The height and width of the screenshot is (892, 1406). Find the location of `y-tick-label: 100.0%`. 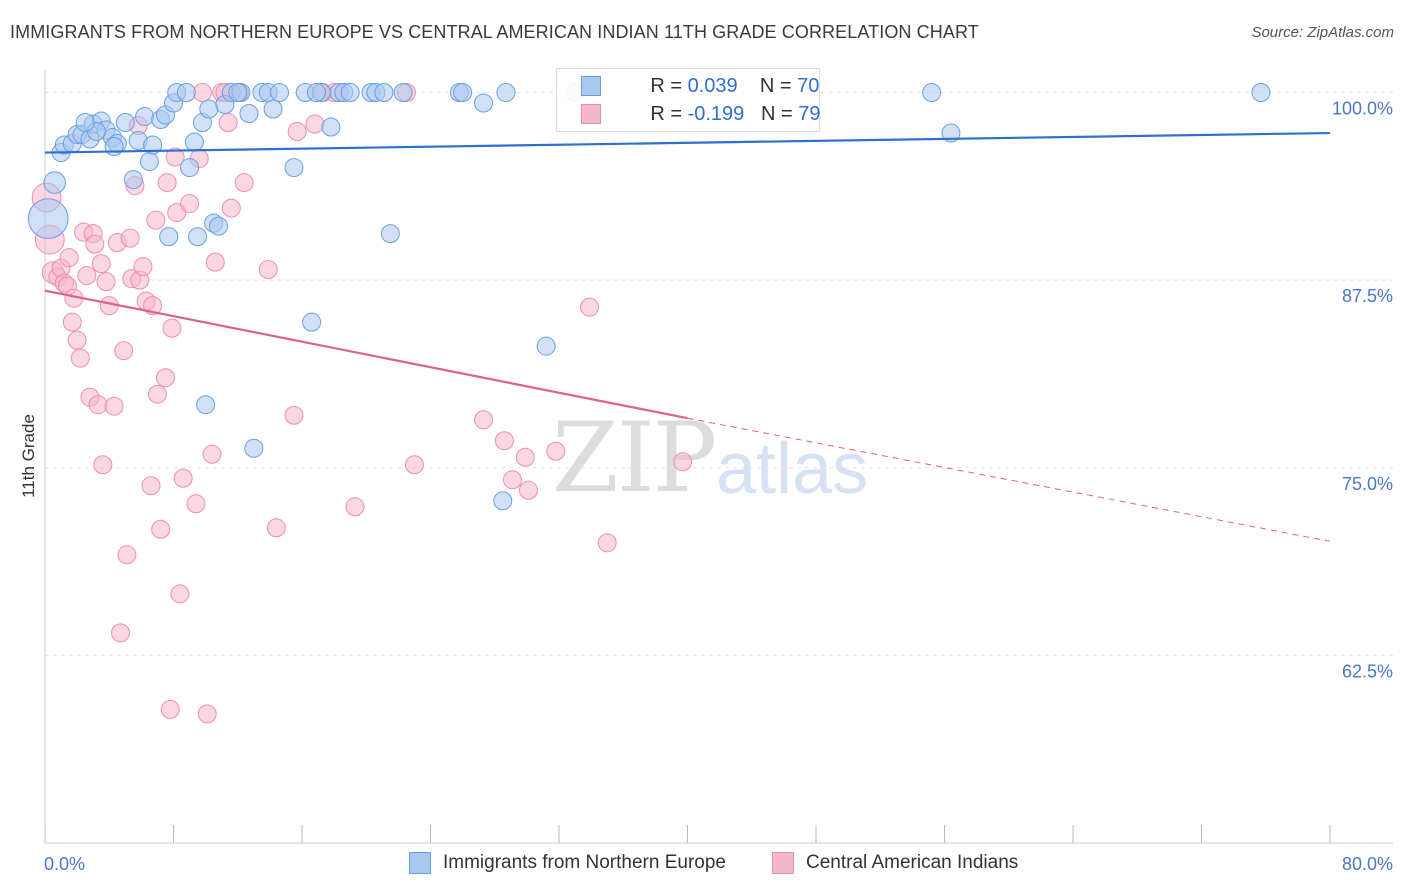

y-tick-label: 100.0% is located at coordinates (1362, 109).